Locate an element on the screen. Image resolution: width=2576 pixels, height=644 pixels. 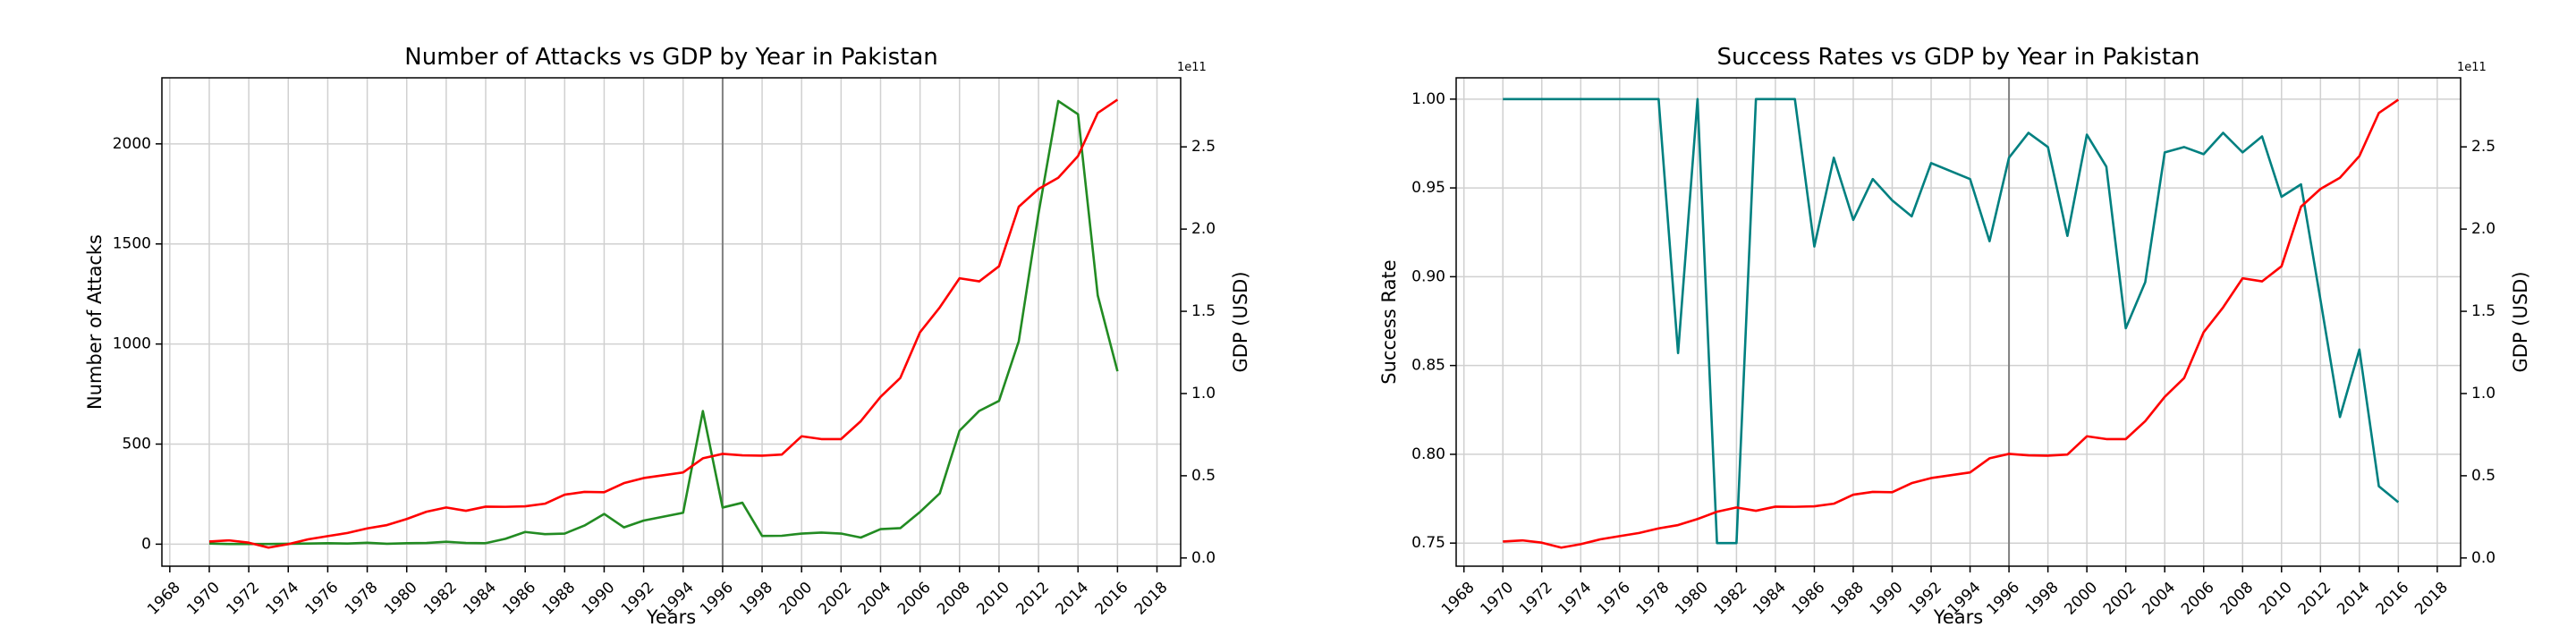
y-tick-label: 1000 is located at coordinates (132, 344).